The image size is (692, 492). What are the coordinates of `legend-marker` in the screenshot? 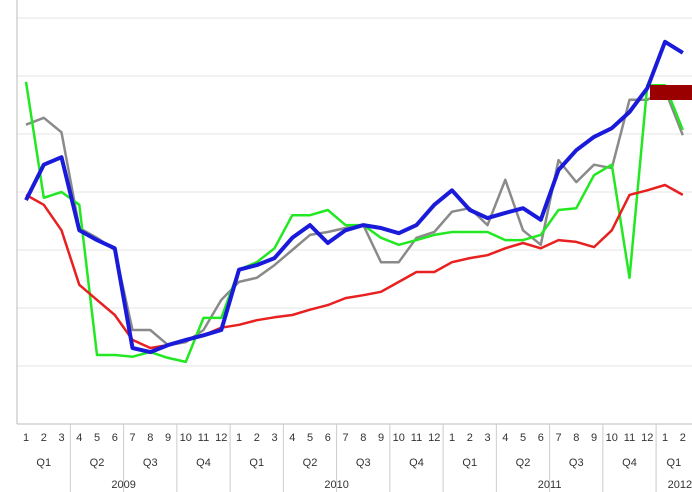 It's located at (671, 92).